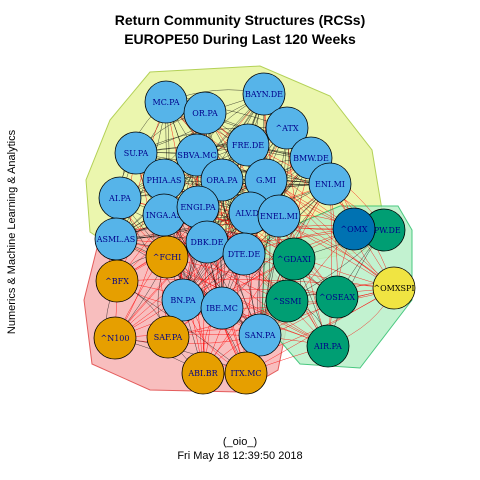 The image size is (480, 480). I want to click on node-^OMXSPI: ^OMXSPI, so click(394, 288).